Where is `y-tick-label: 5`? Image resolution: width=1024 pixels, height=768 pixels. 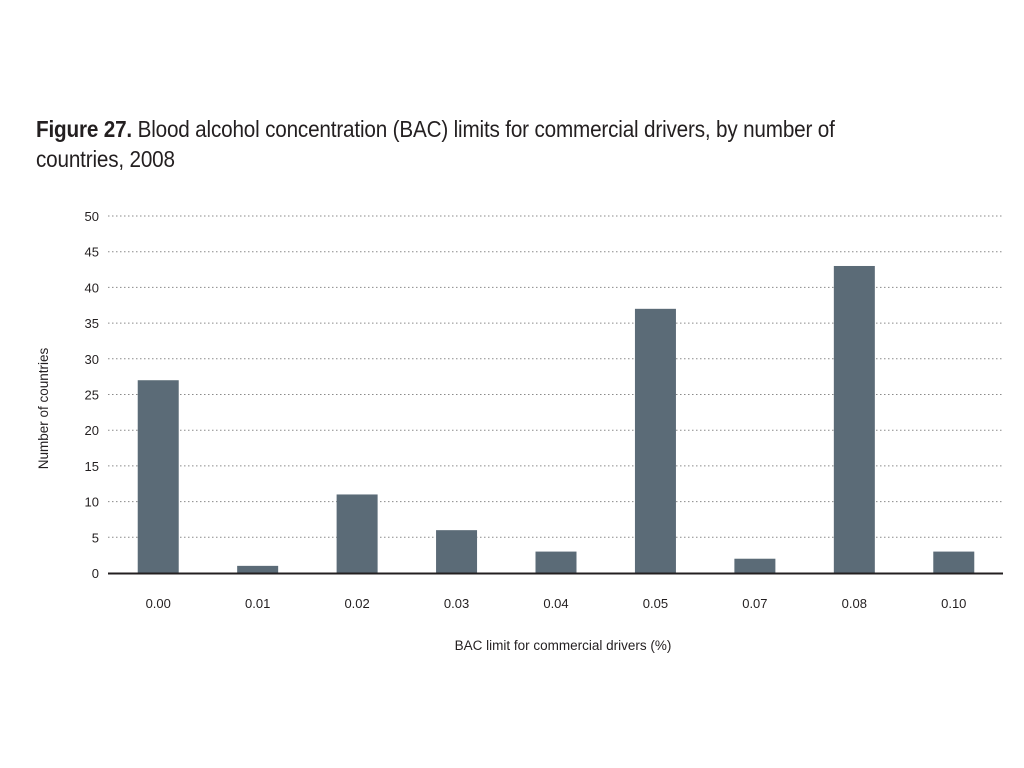 y-tick-label: 5 is located at coordinates (95, 537).